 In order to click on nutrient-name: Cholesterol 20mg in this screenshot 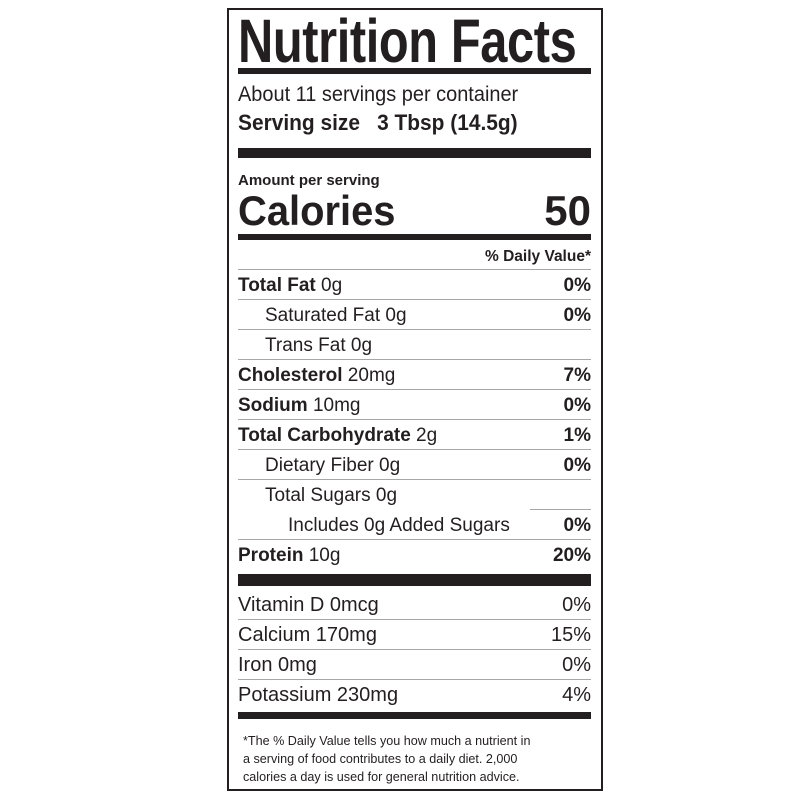, I will do `click(316, 375)`.